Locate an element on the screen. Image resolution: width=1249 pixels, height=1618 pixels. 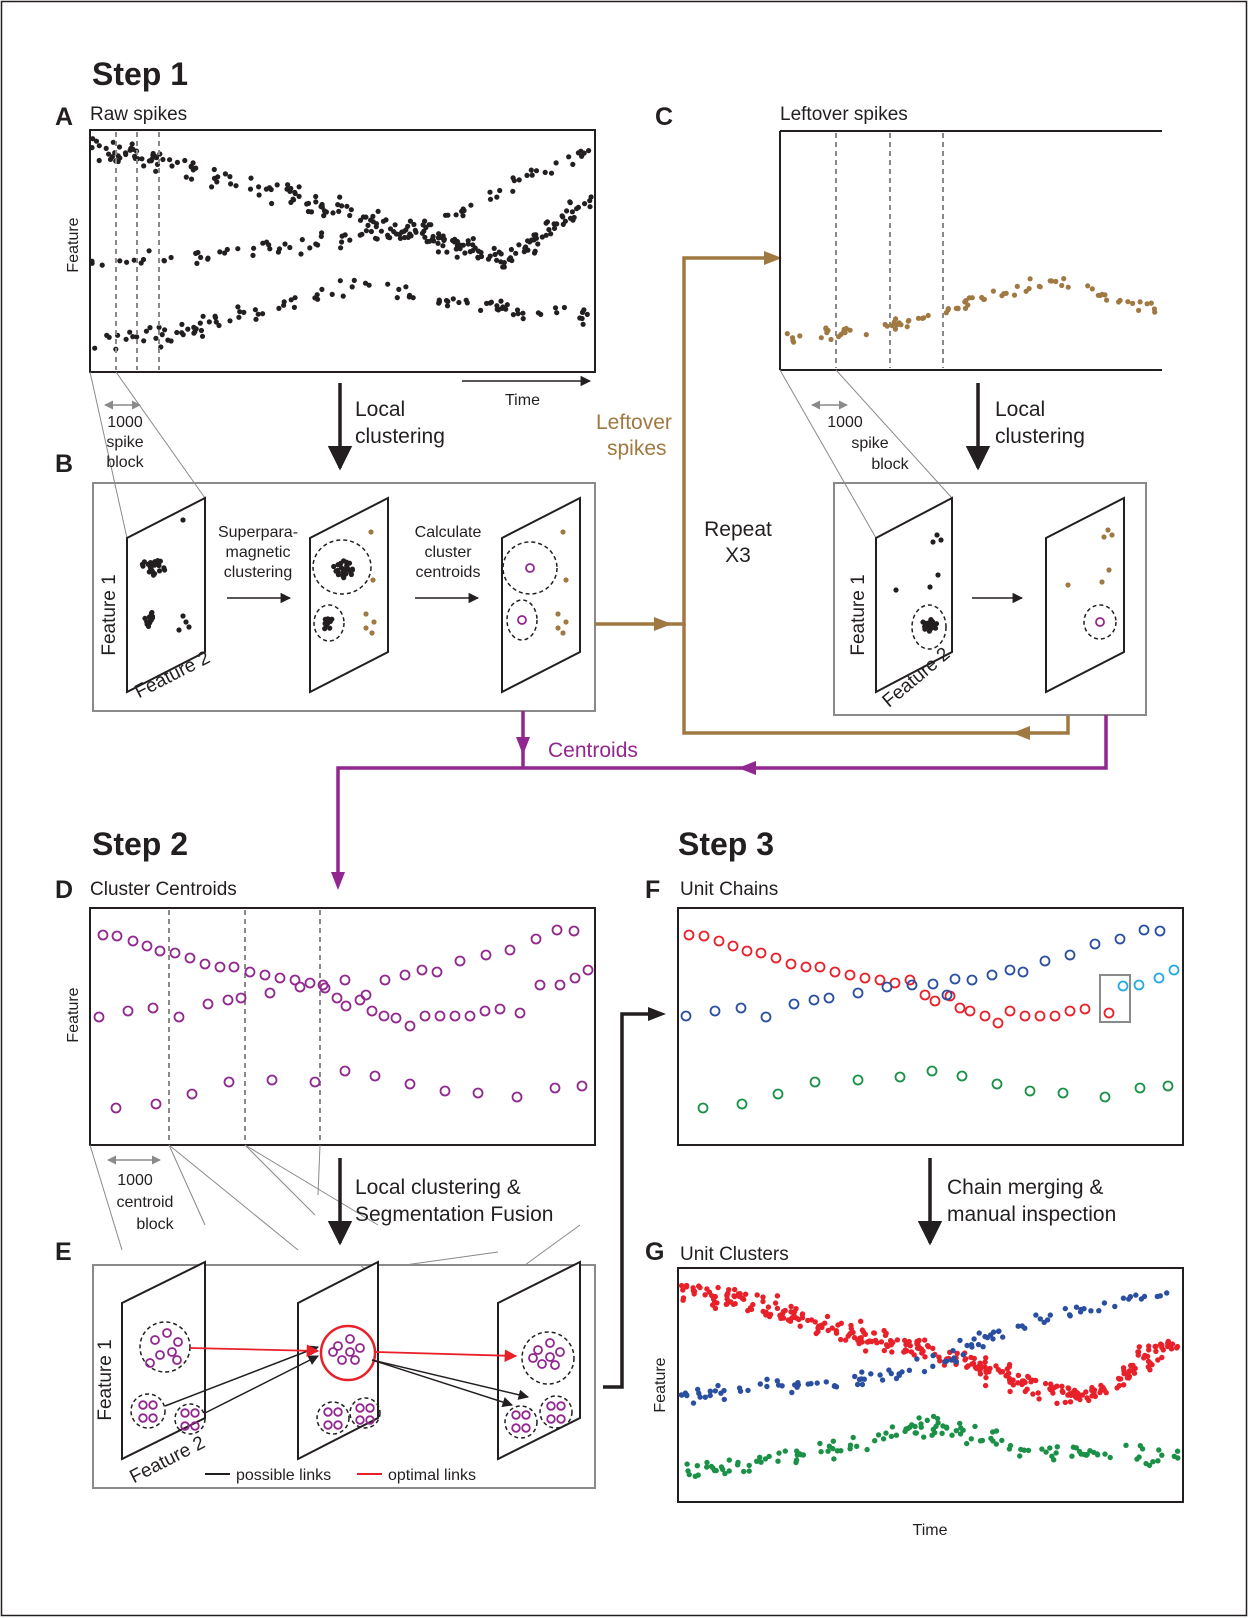
leftover-flow is located at coordinates (832, 495).